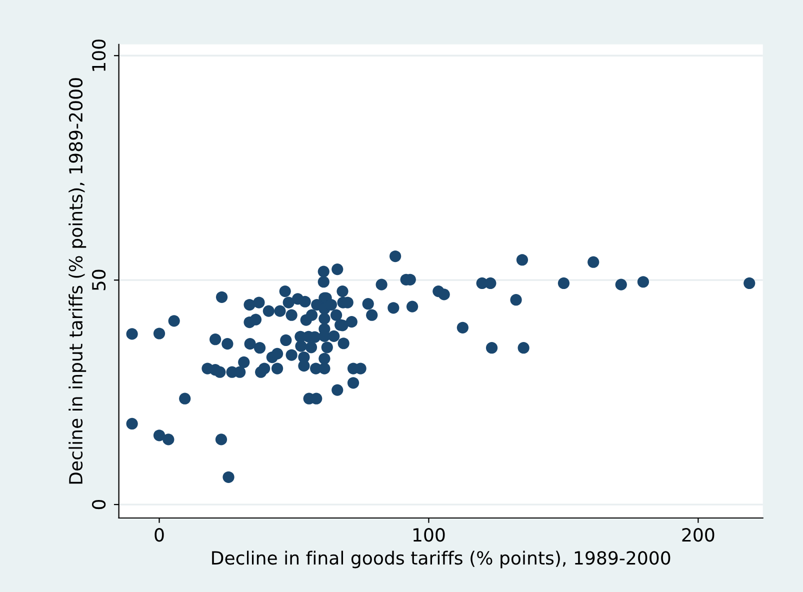  Describe the element at coordinates (99, 280) in the screenshot. I see `y-tick-label: 50` at that location.